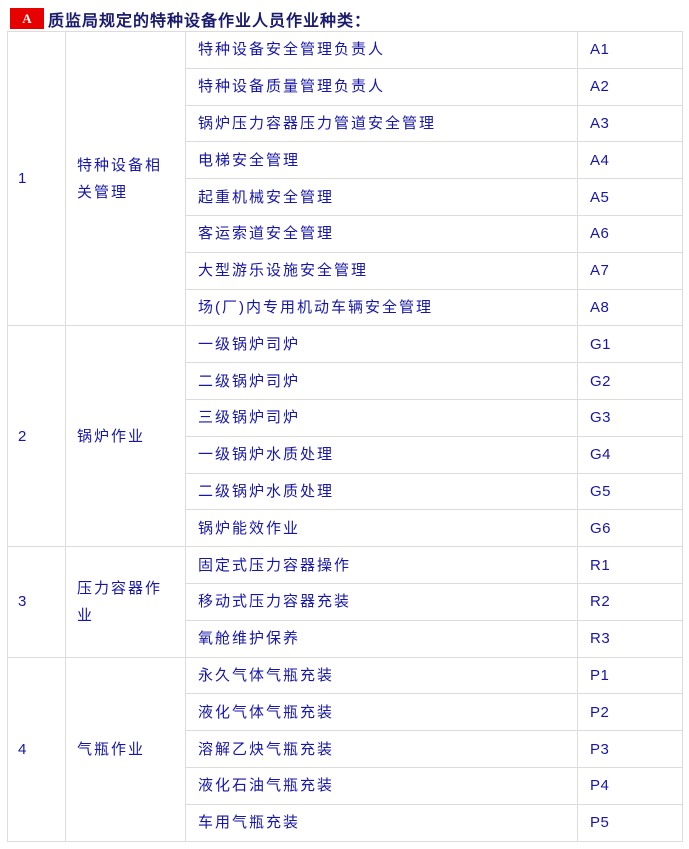 The width and height of the screenshot is (689, 849). Describe the element at coordinates (381, 638) in the screenshot. I see `job-name-cell: 氧舱维护保养` at that location.